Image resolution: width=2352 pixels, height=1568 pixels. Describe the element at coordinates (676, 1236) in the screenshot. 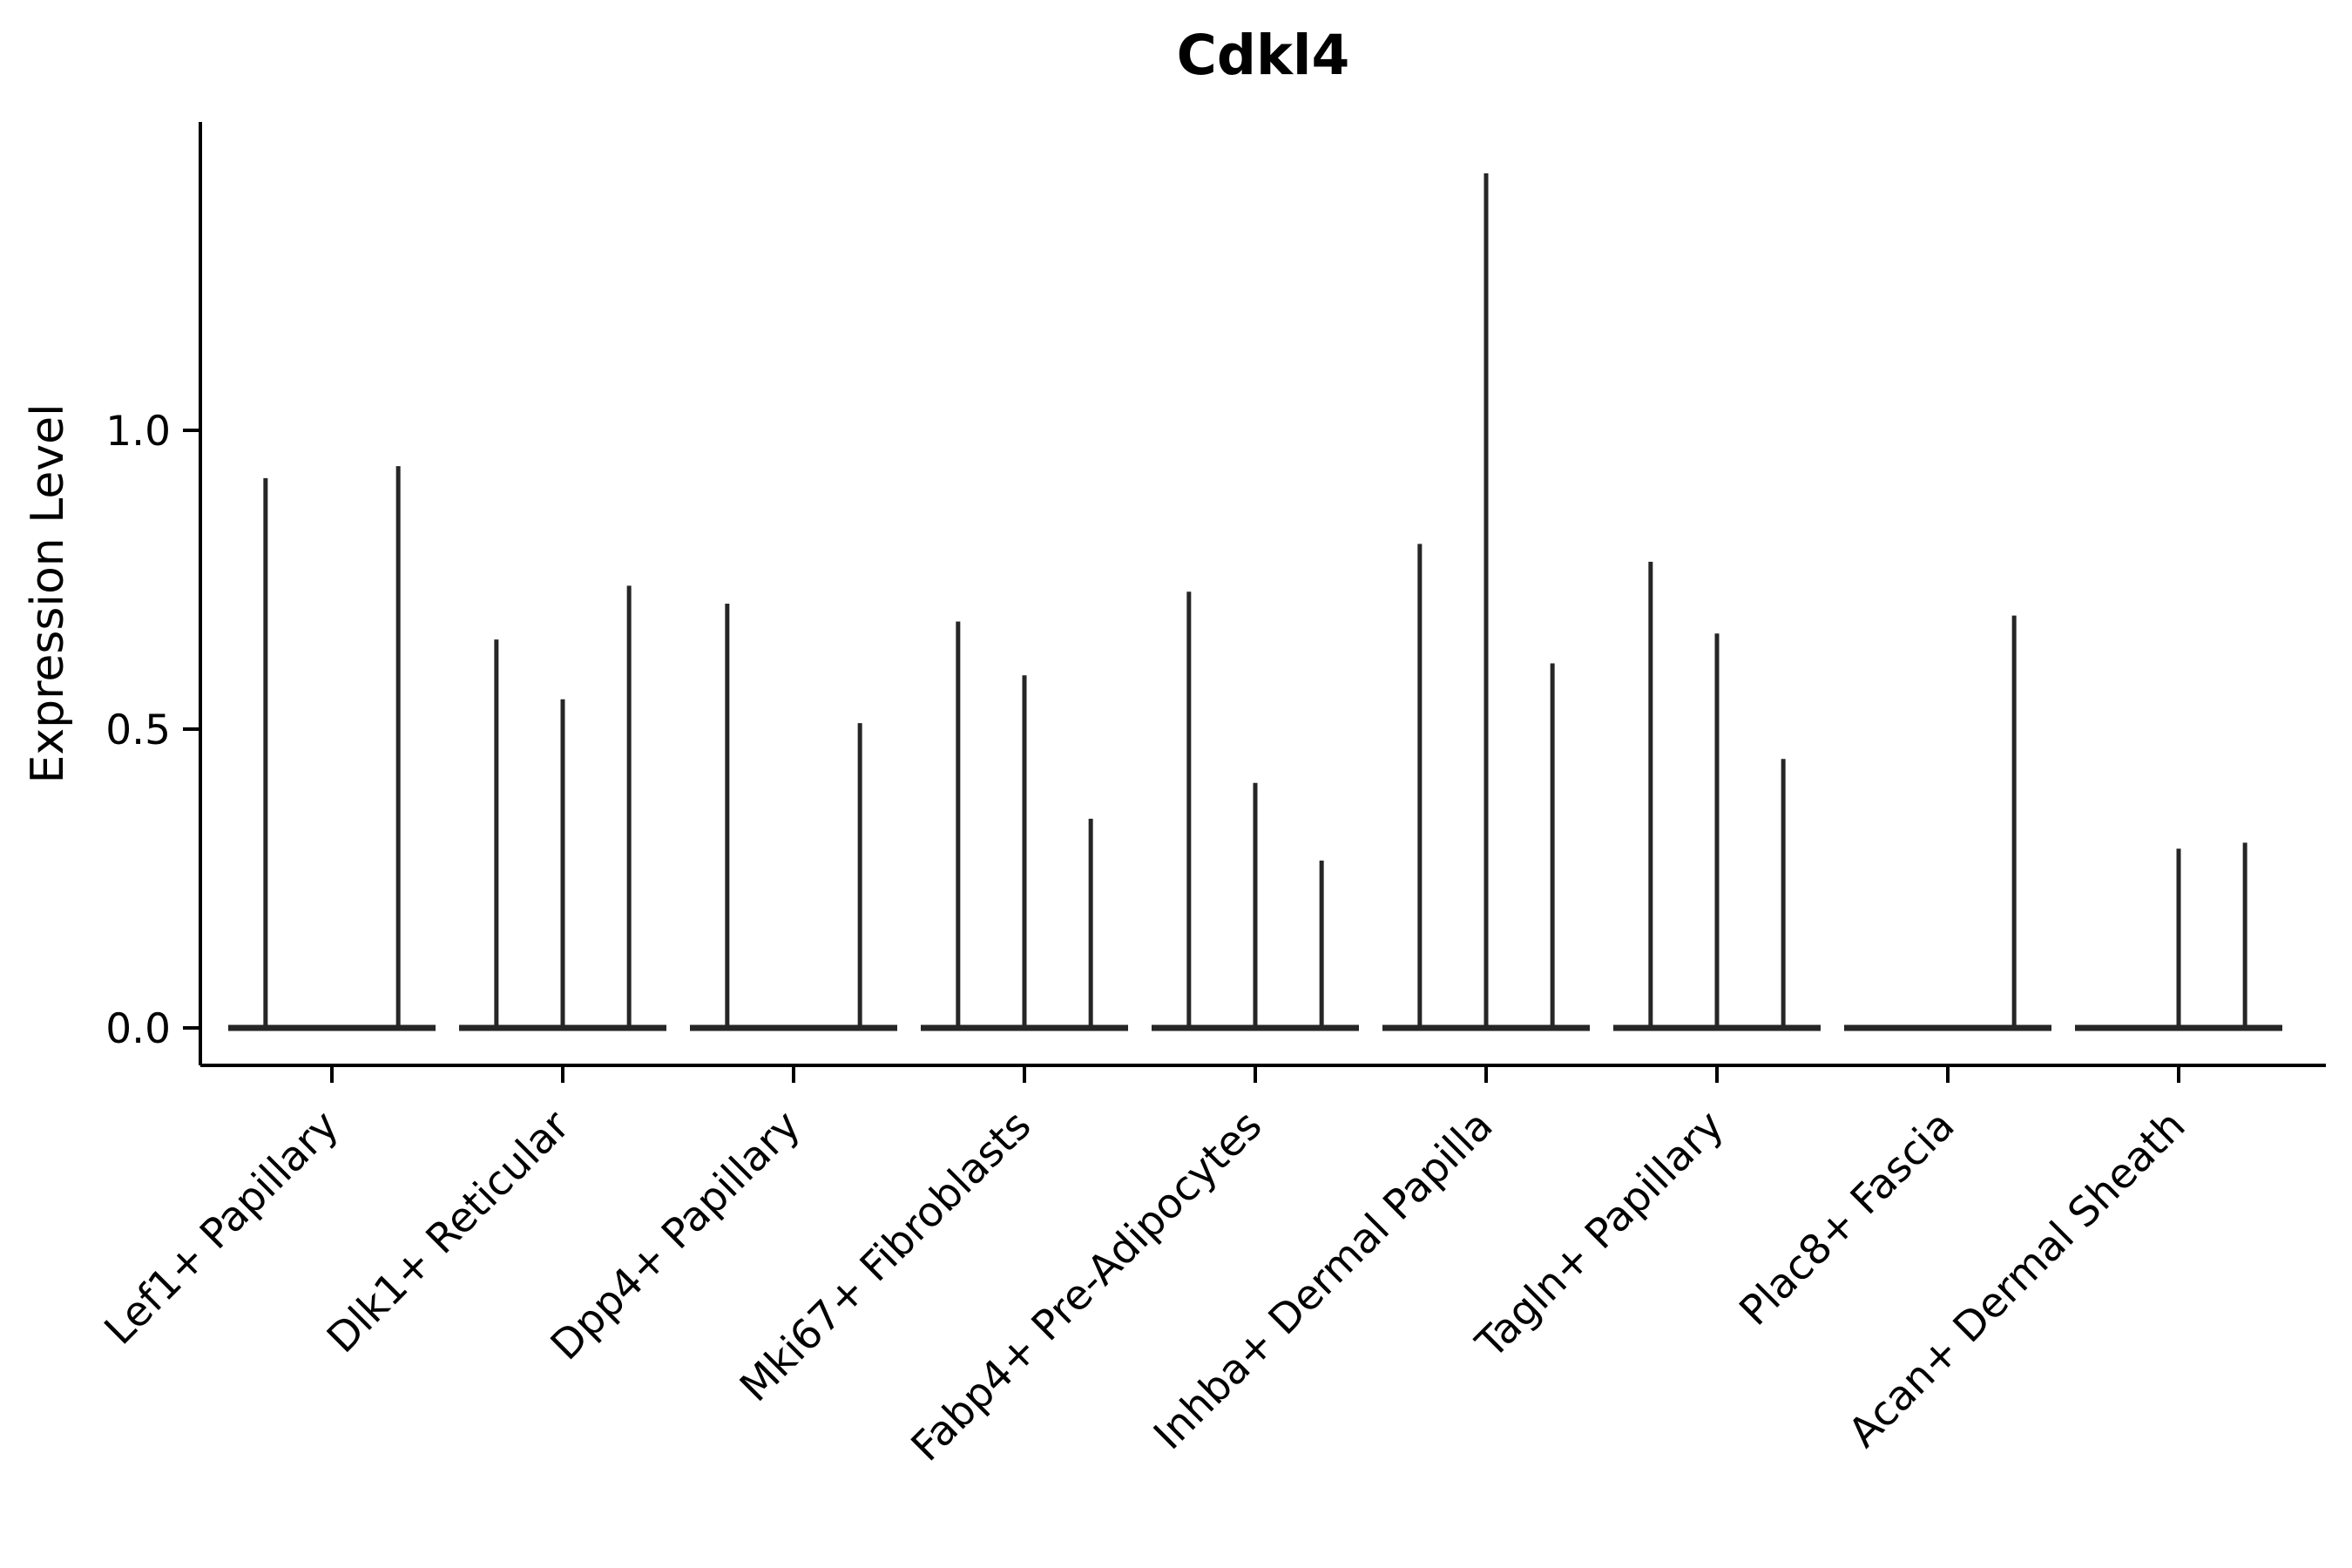

I see `x-tick-label: Dpp4+ Papillary` at that location.